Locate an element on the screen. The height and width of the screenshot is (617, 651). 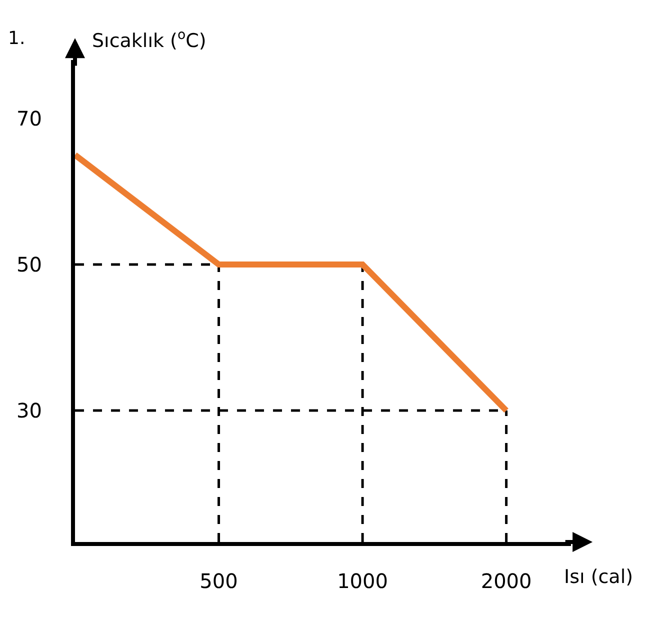
y-tick-label: 50 is located at coordinates (29, 264).